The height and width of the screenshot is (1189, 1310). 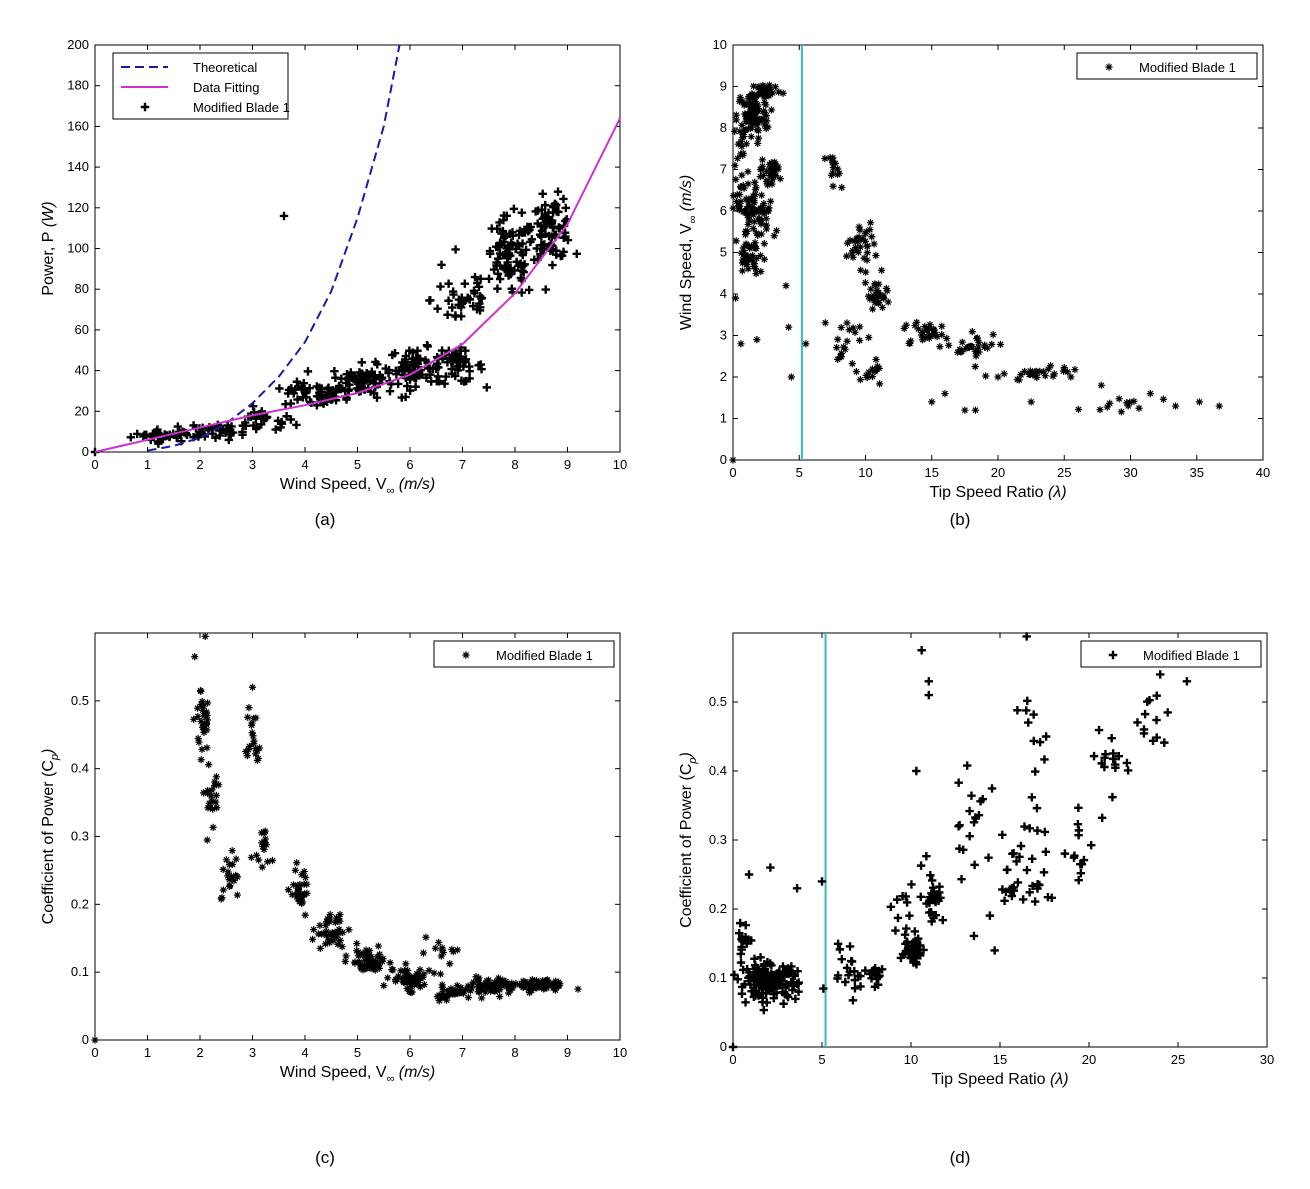 I want to click on y-tick-label: 2, so click(x=723, y=376).